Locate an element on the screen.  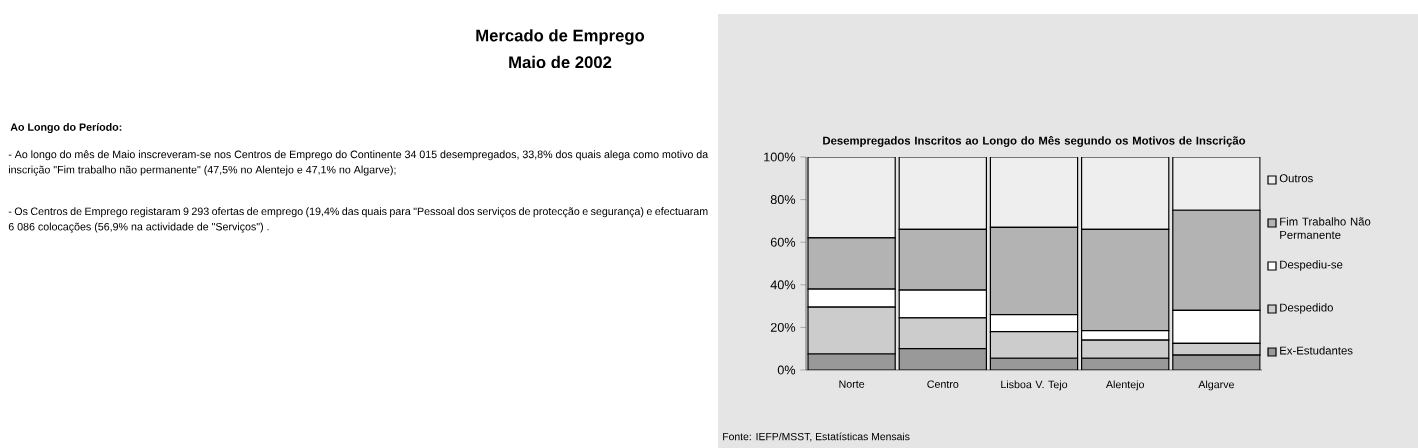
legend-label: Outros is located at coordinates (1296, 178).